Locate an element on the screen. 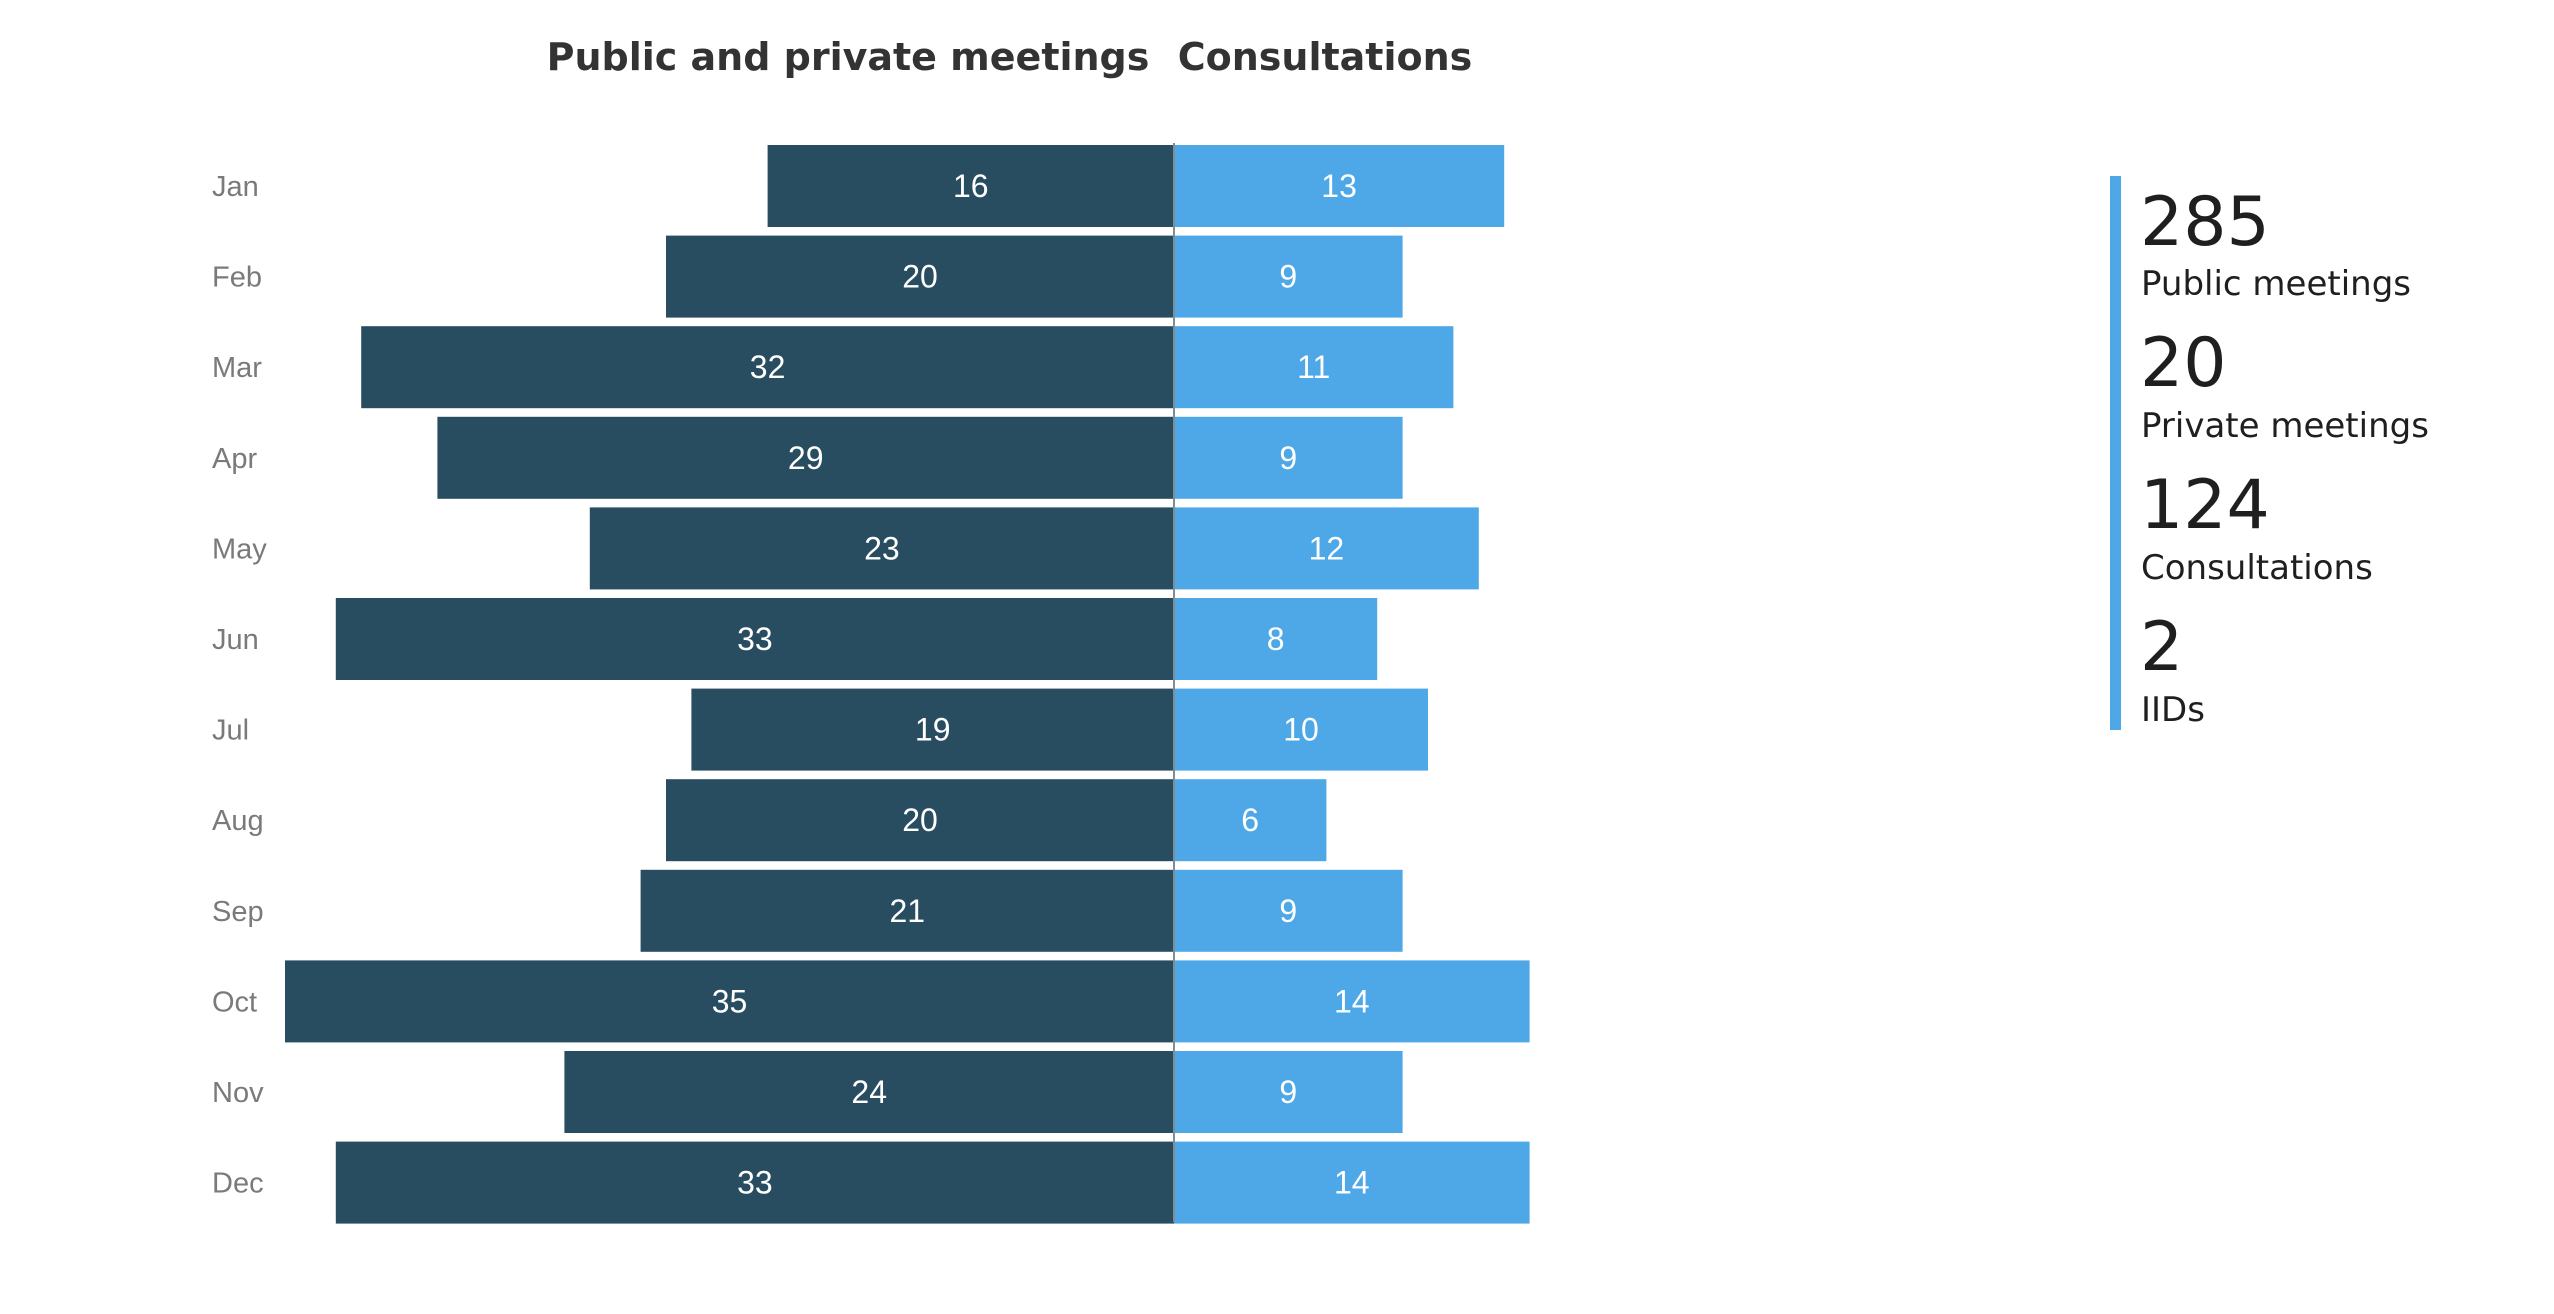  left-chart-title: Public and private meetings is located at coordinates (848, 57).